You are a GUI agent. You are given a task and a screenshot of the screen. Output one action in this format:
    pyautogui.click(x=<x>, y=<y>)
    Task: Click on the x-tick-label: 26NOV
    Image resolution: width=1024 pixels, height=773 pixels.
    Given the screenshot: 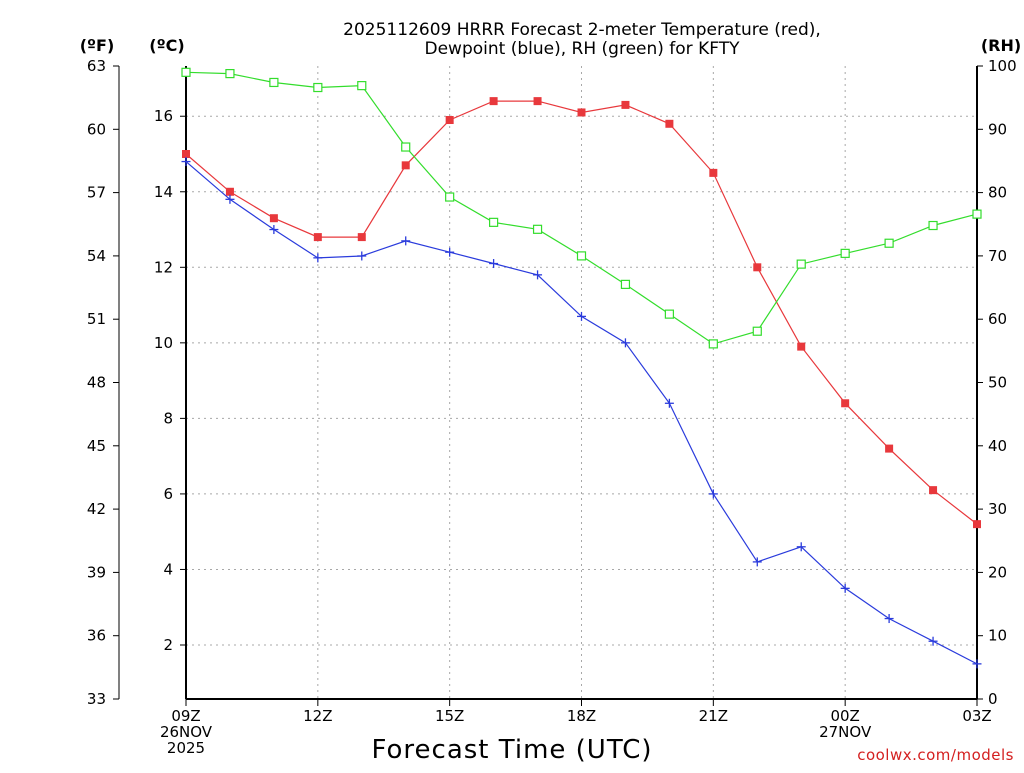 What is the action you would take?
    pyautogui.click(x=186, y=732)
    